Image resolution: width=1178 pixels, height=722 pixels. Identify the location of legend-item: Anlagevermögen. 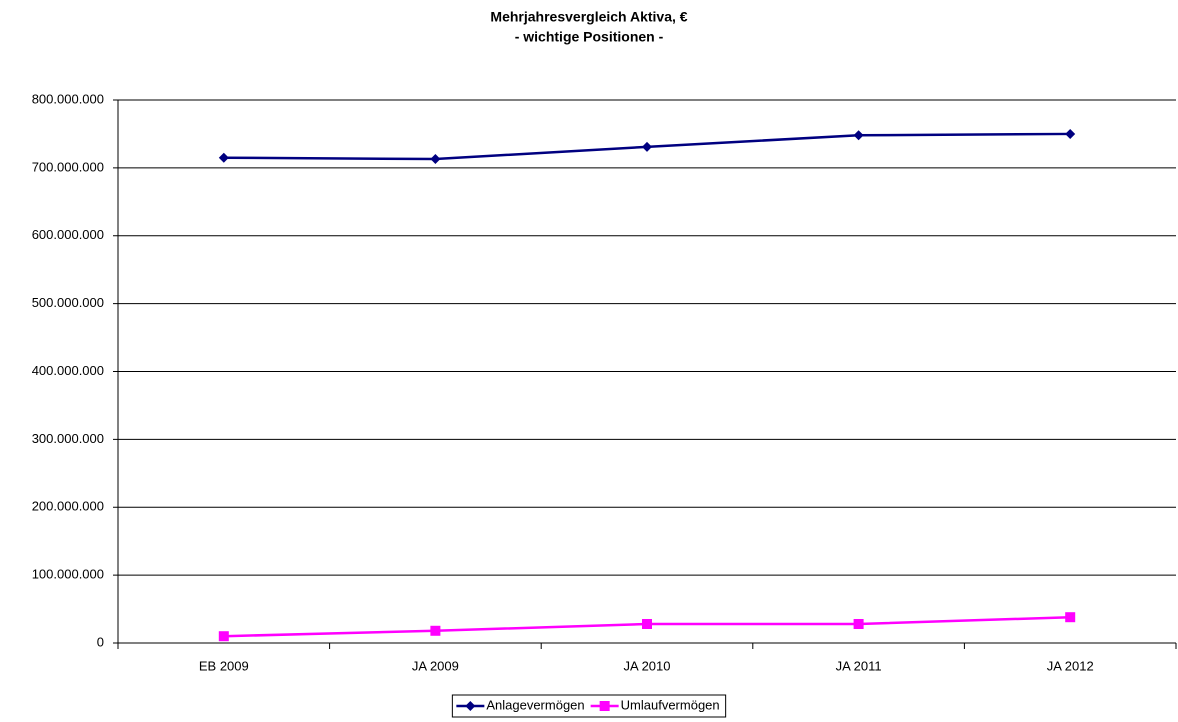
(520, 704).